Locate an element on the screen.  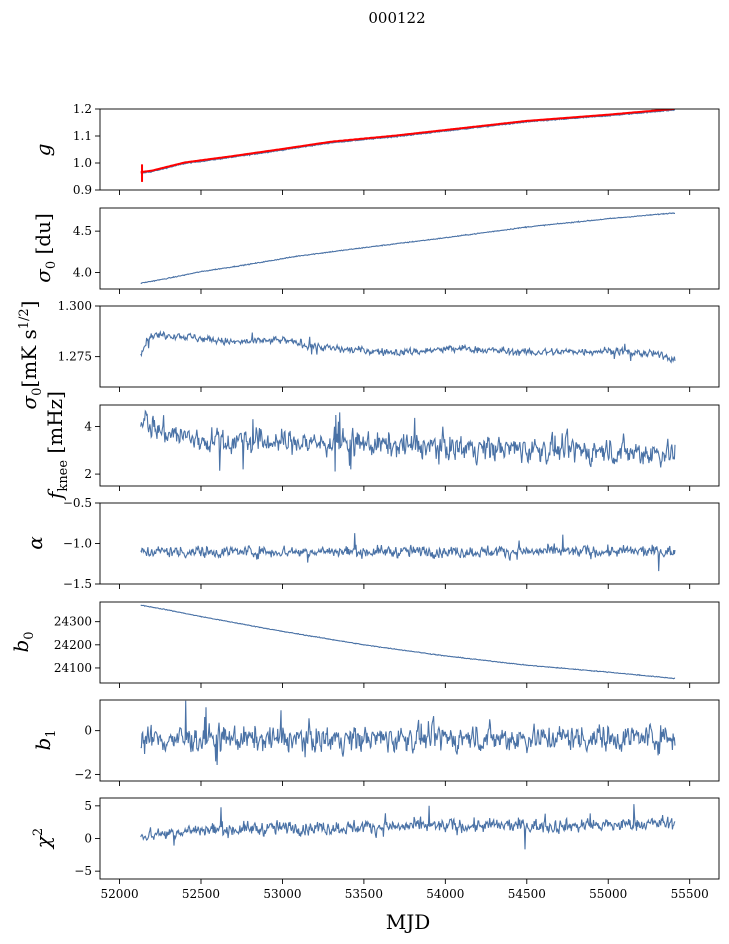
figure-suptitle: 000122 is located at coordinates (396, 18).